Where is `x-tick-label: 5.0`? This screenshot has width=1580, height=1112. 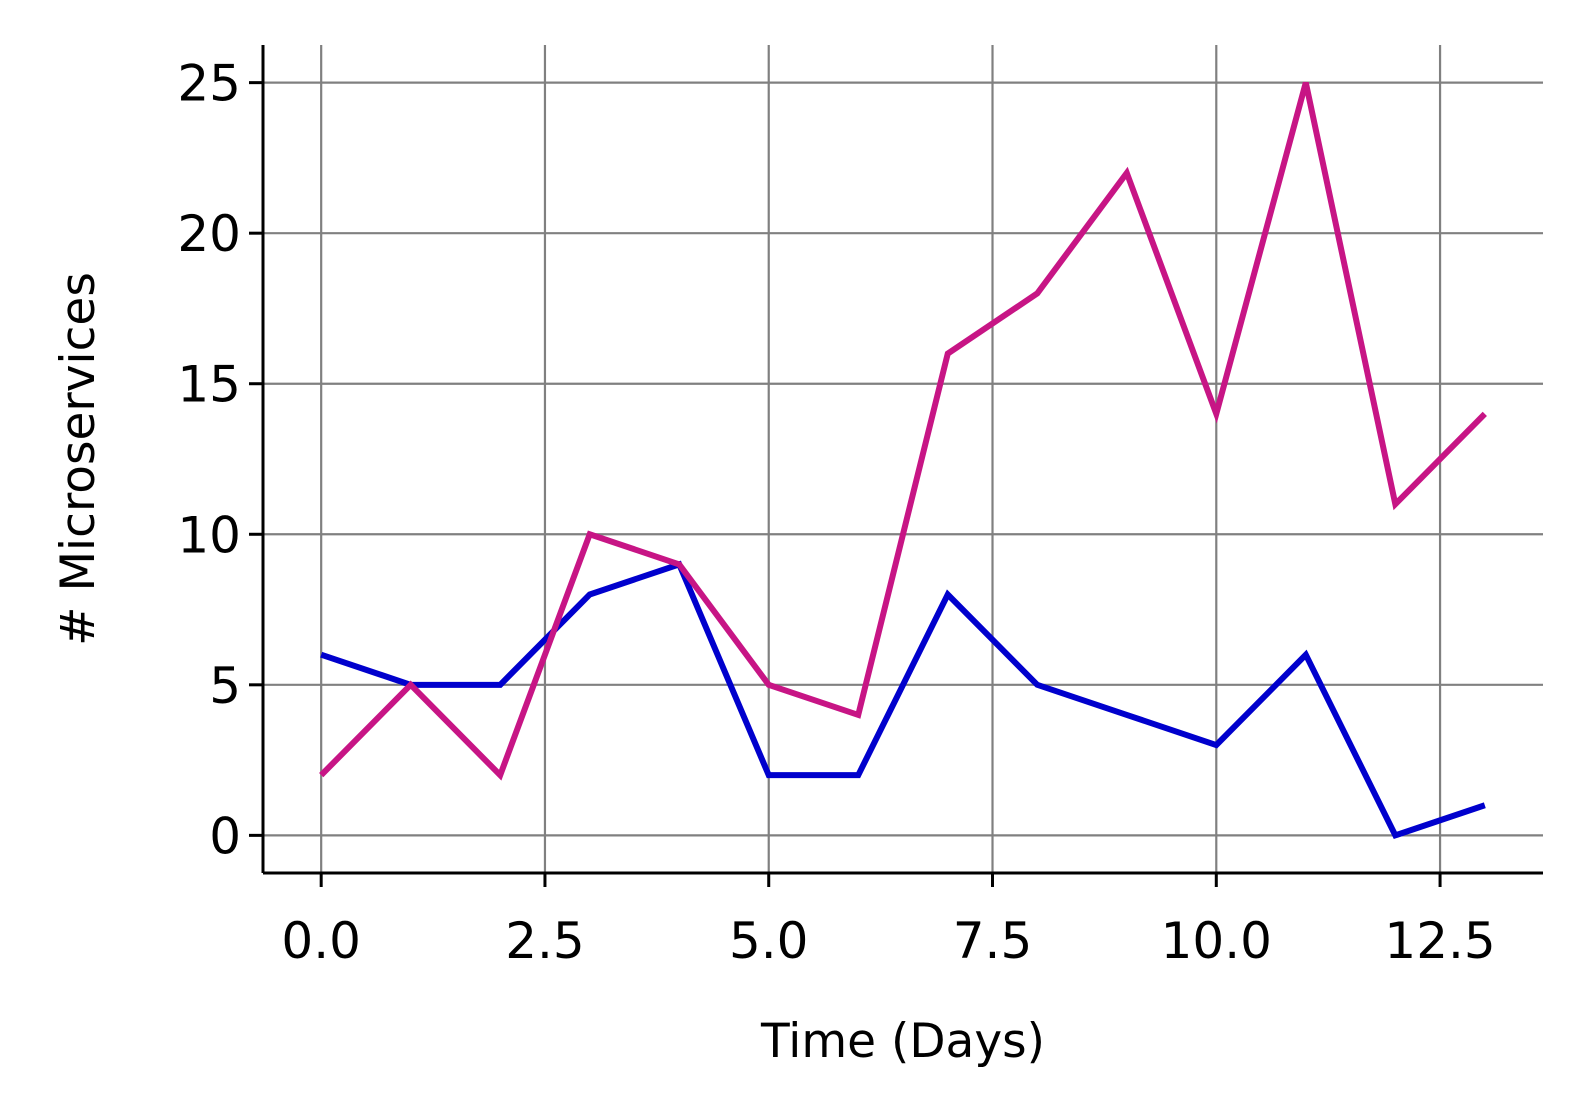
x-tick-label: 5.0 is located at coordinates (769, 941).